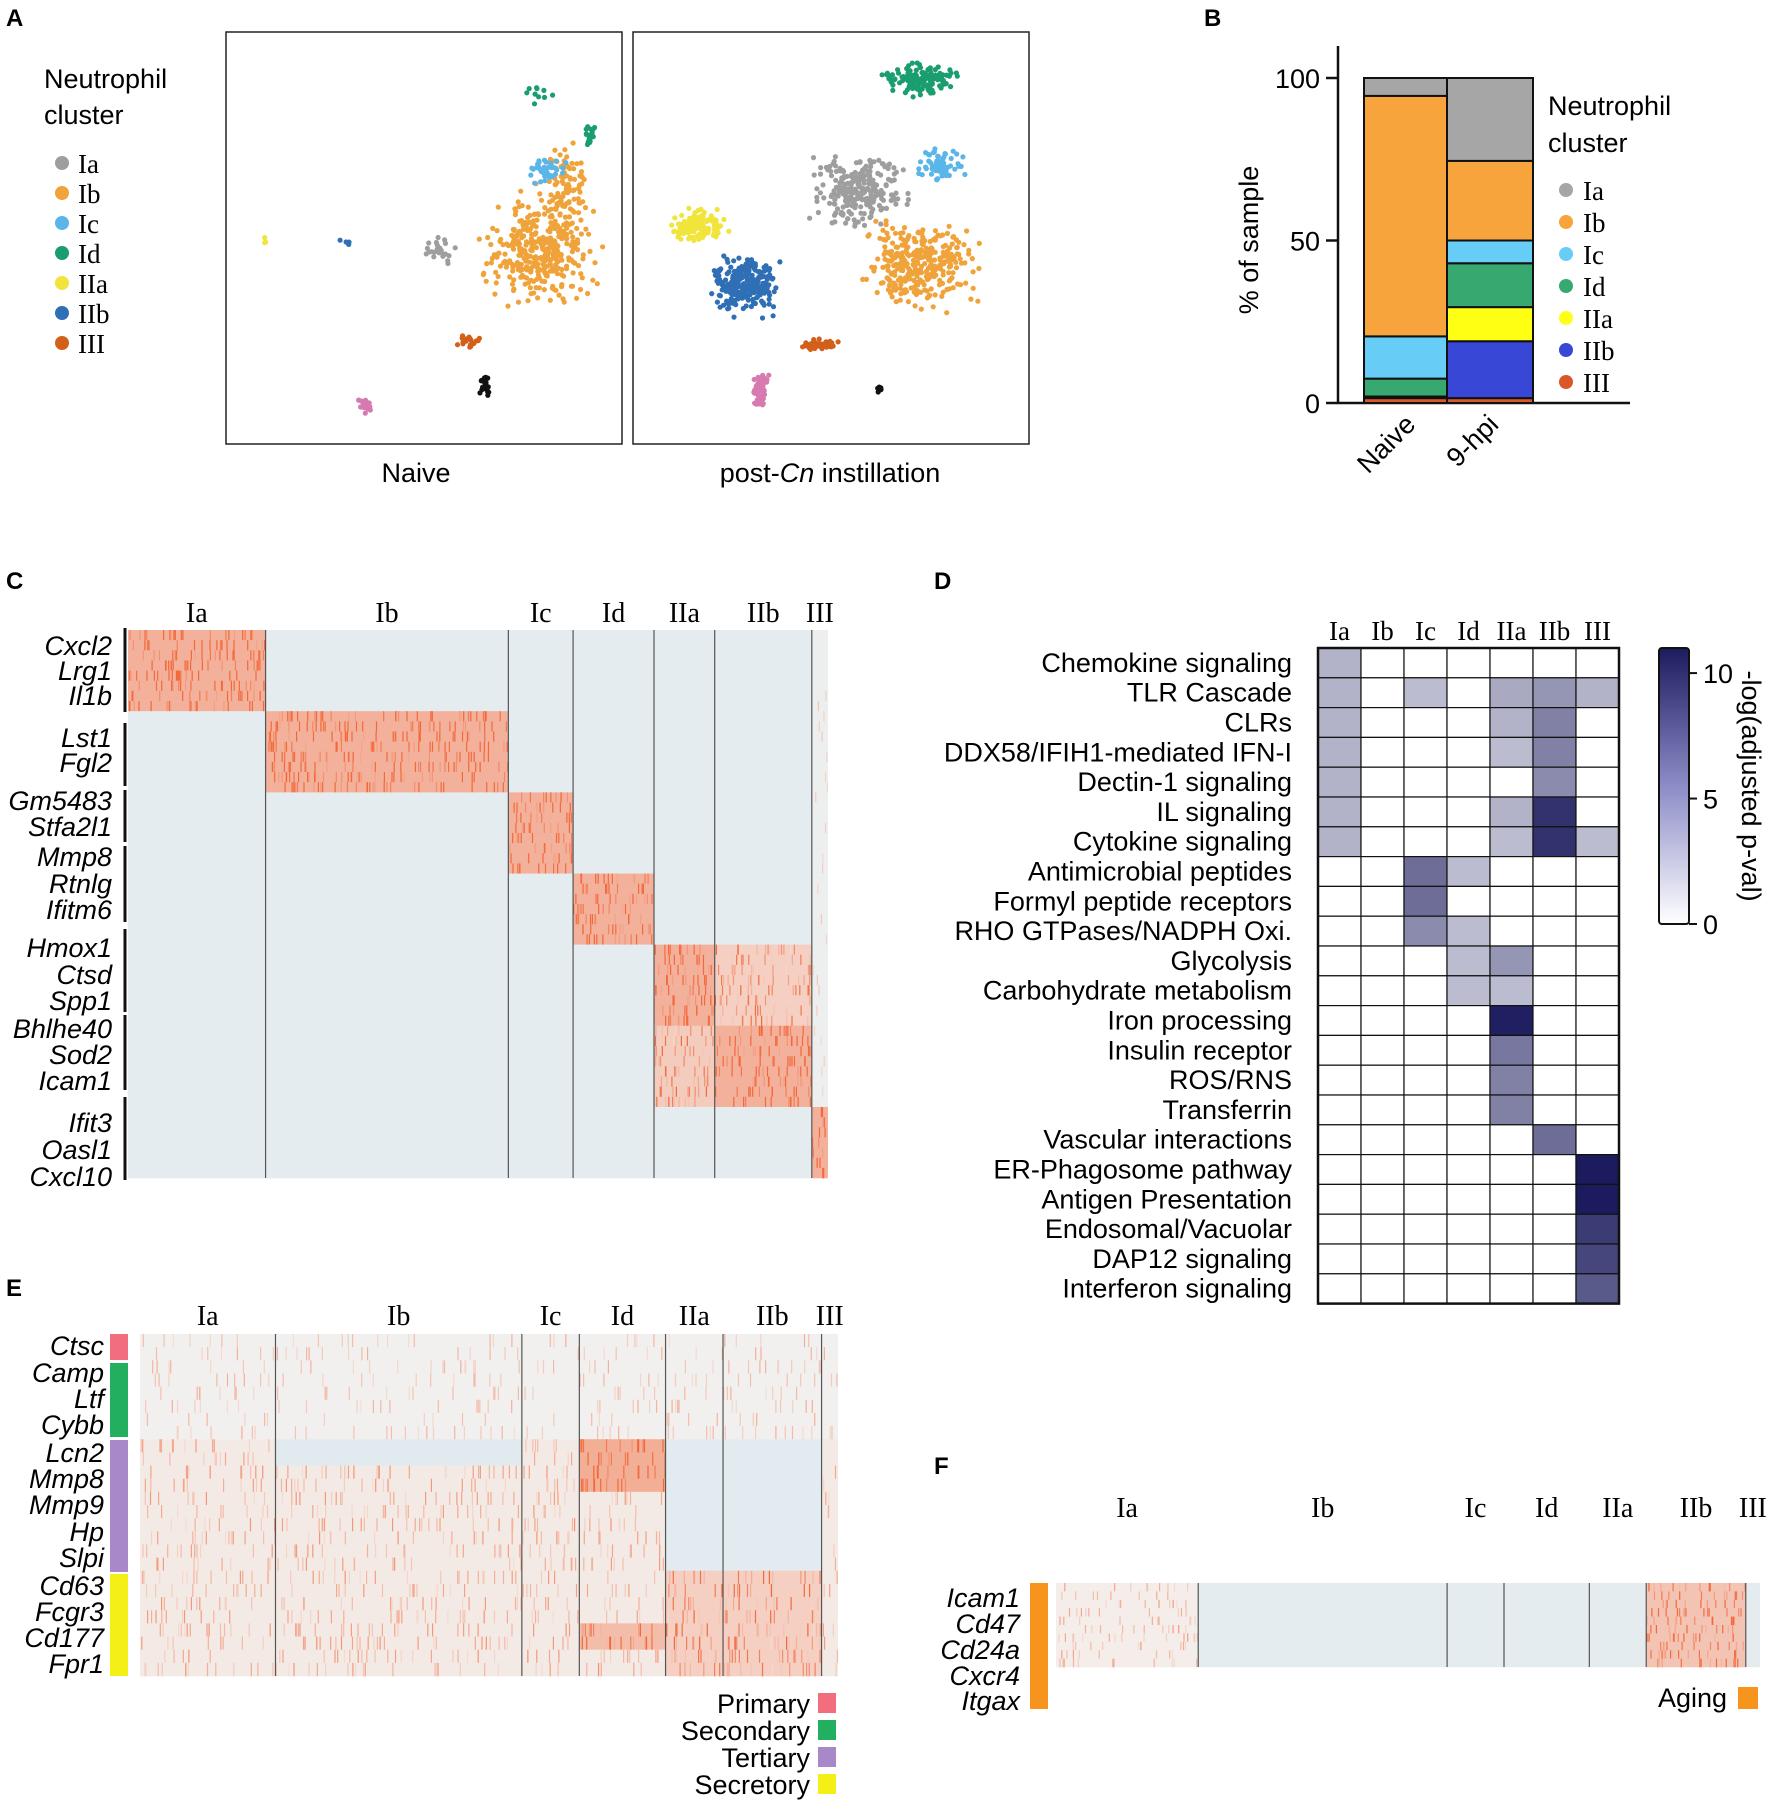 The width and height of the screenshot is (1772, 1803). Describe the element at coordinates (1468, 975) in the screenshot. I see `d-grid-frame` at that location.